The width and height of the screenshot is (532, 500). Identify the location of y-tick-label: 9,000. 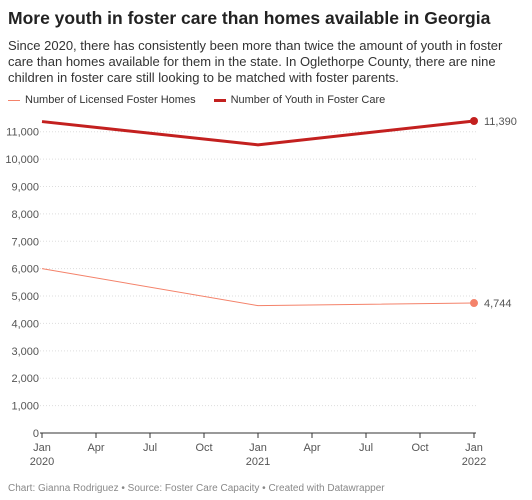
(25, 187).